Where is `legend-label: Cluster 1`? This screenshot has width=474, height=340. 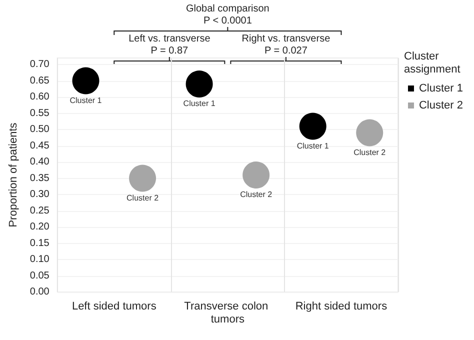
legend-label: Cluster 1 is located at coordinates (441, 88).